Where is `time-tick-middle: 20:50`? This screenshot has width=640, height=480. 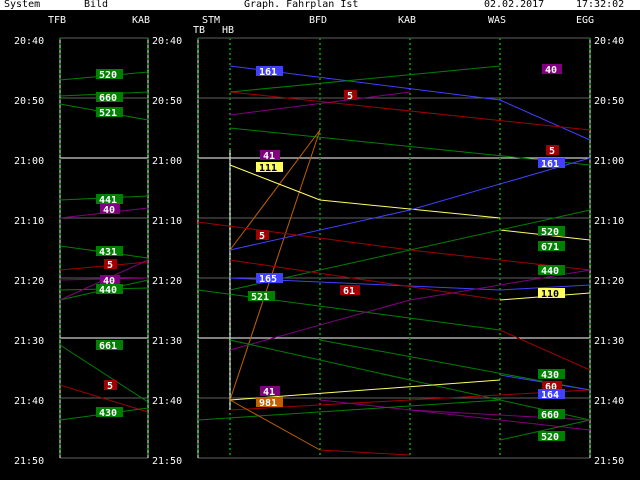 time-tick-middle: 20:50 is located at coordinates (167, 101).